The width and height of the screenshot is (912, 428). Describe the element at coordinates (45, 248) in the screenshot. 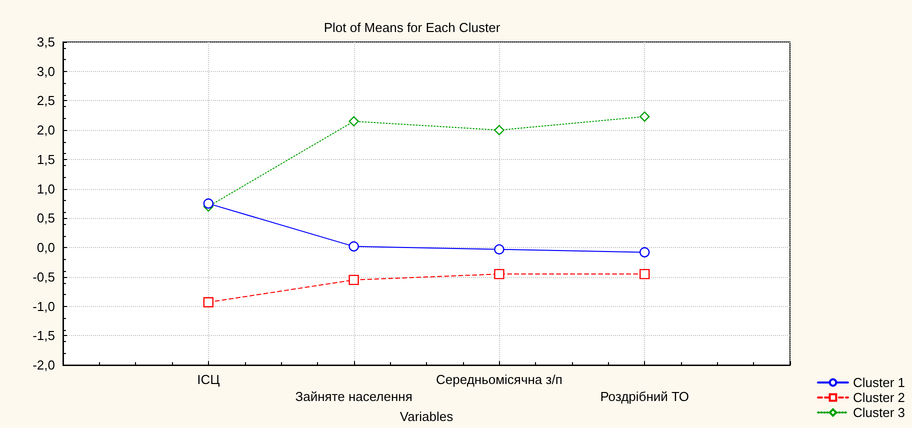

I see `y-tick-label: 0,0` at that location.